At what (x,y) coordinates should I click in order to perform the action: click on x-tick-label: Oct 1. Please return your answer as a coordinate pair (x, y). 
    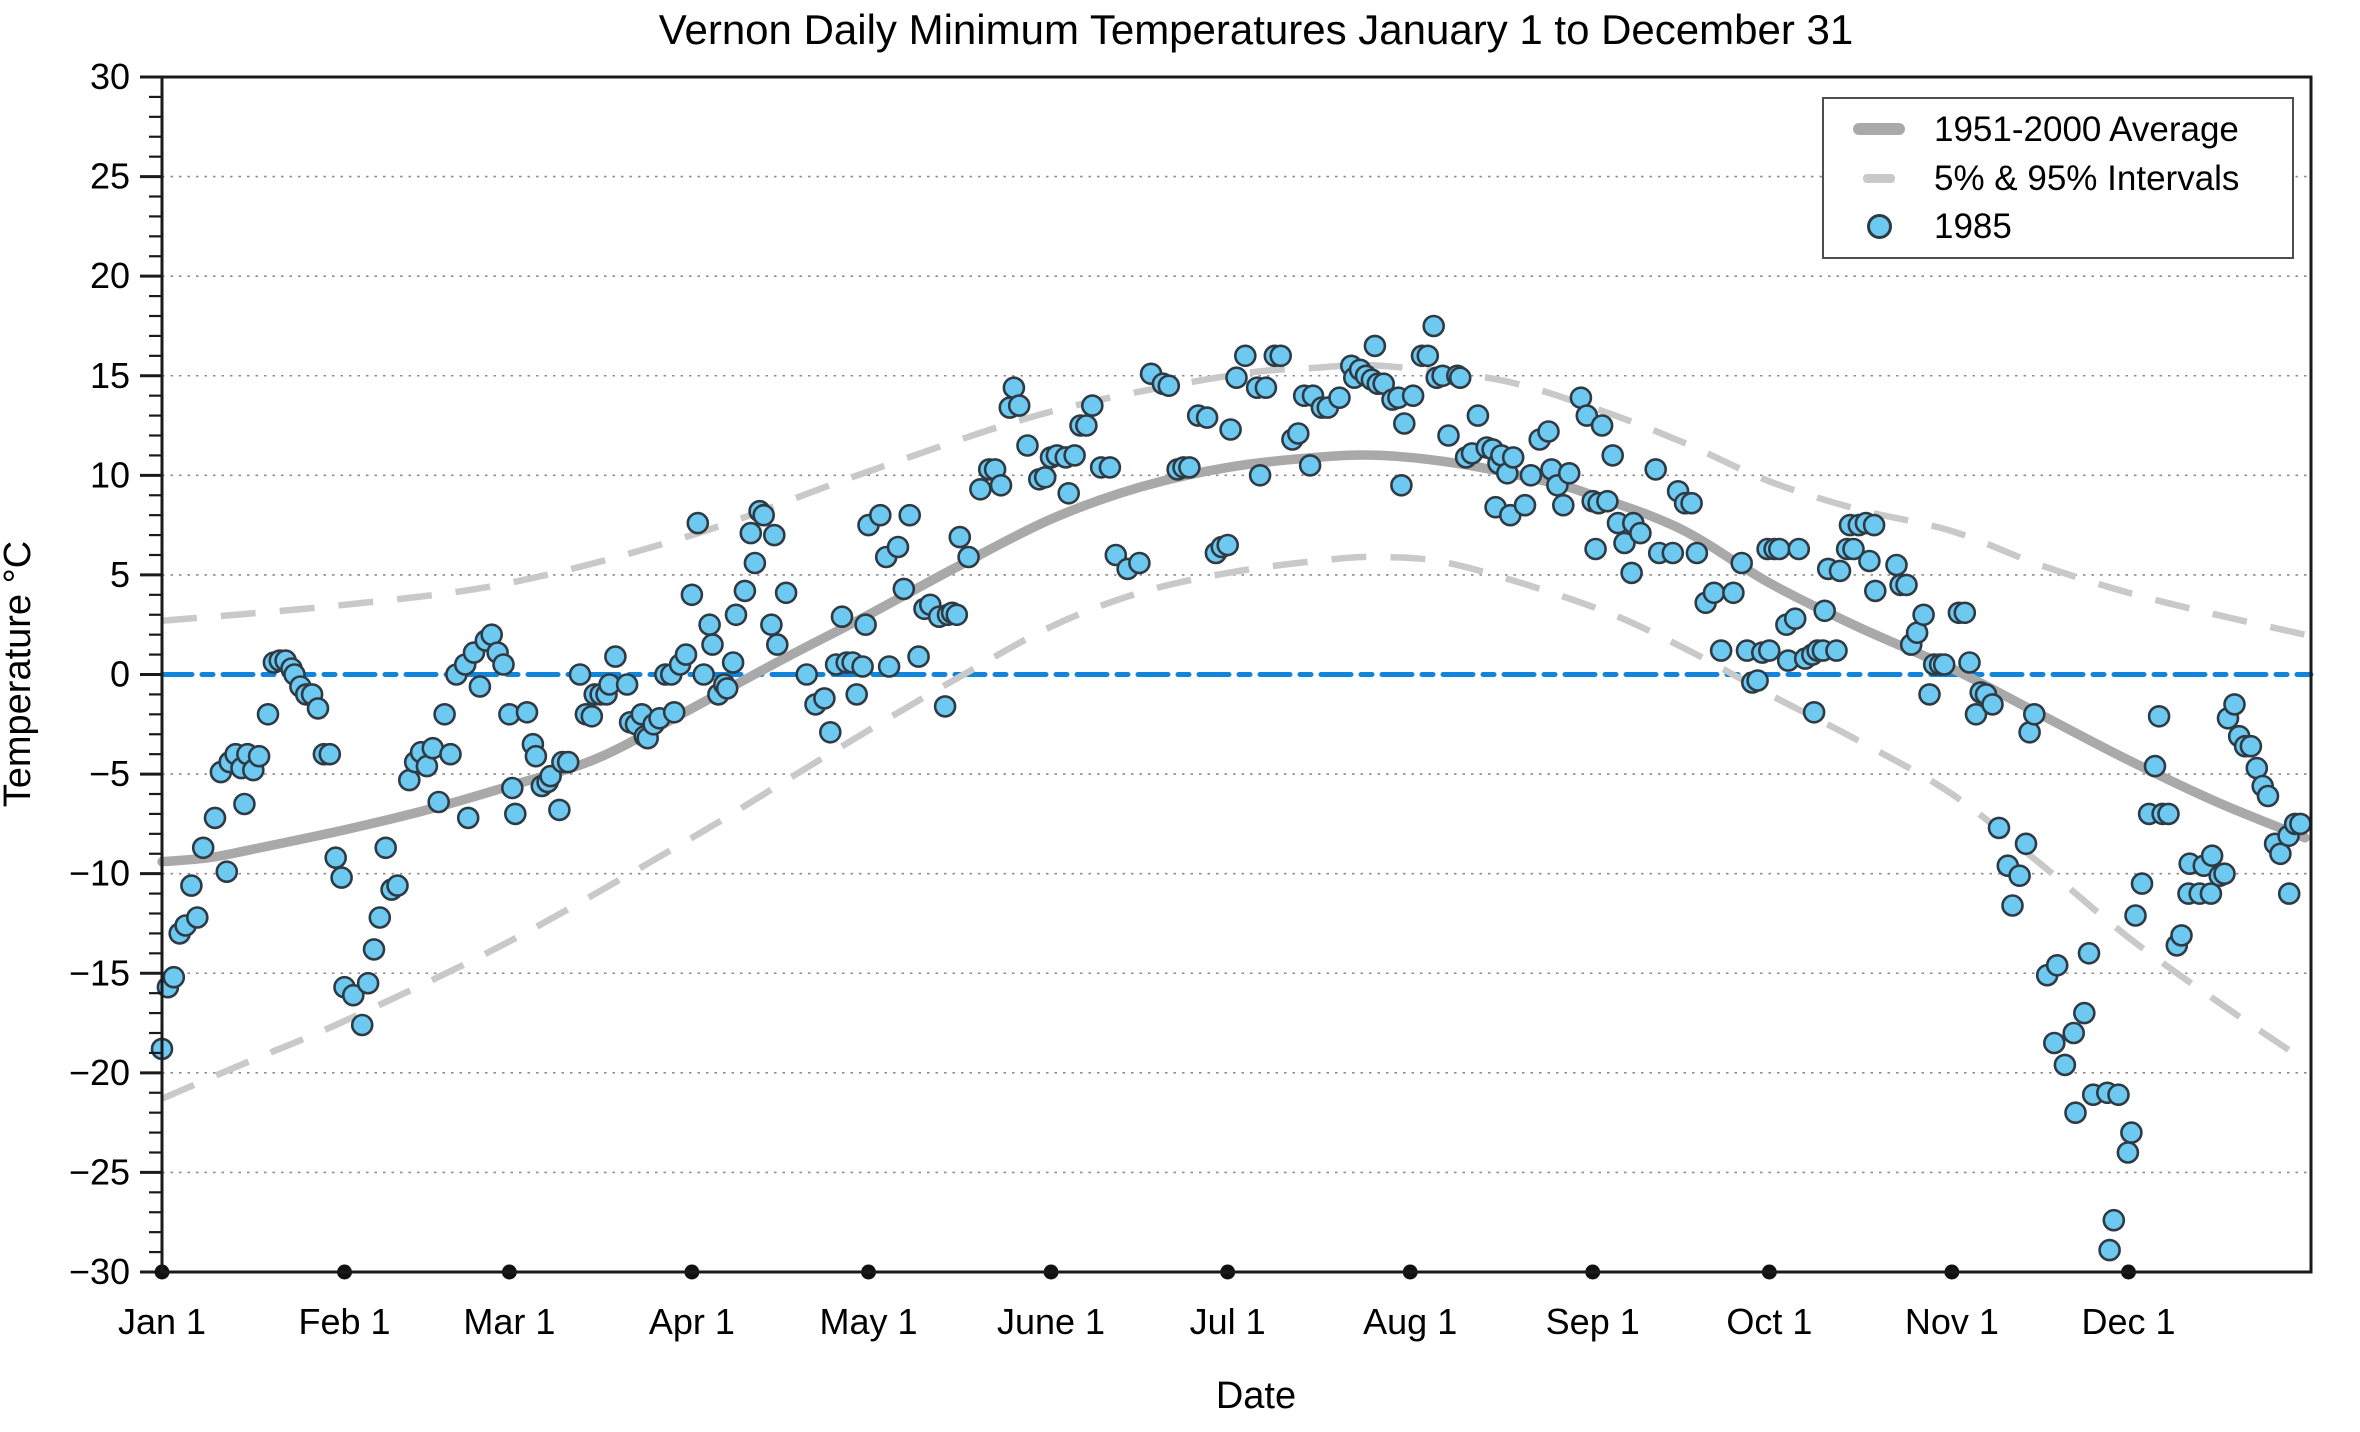
    Looking at the image, I should click on (1769, 1321).